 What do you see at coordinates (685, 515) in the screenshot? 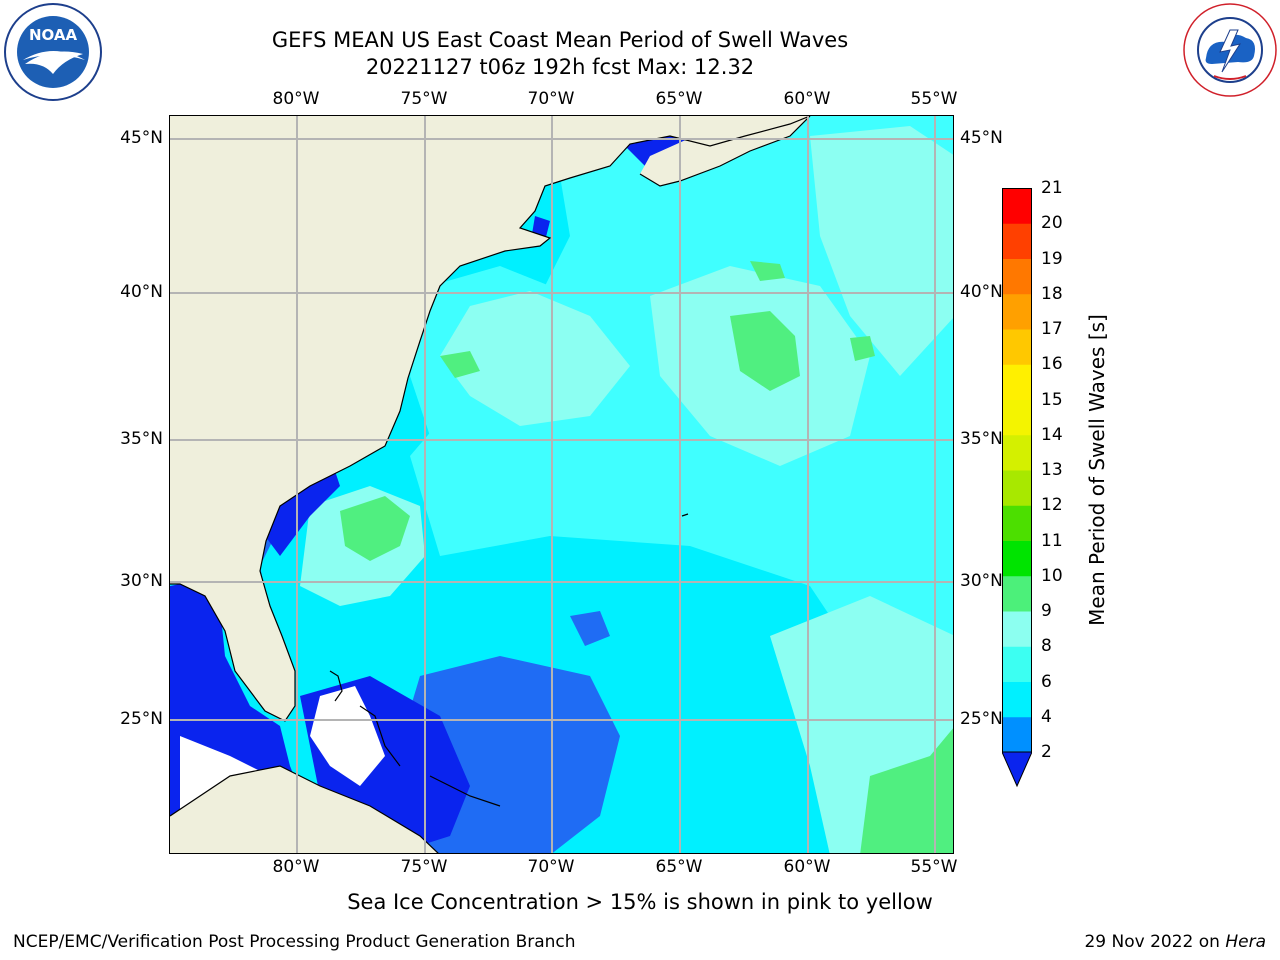
I see `coastline-bermuda` at bounding box center [685, 515].